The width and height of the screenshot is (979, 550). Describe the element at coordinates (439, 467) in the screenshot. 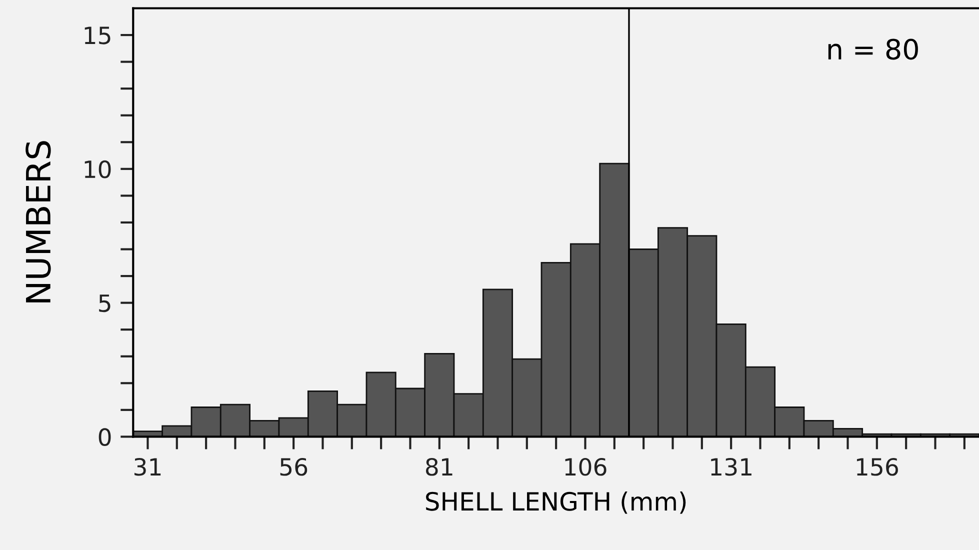

I see `x-tick-label: 81` at that location.